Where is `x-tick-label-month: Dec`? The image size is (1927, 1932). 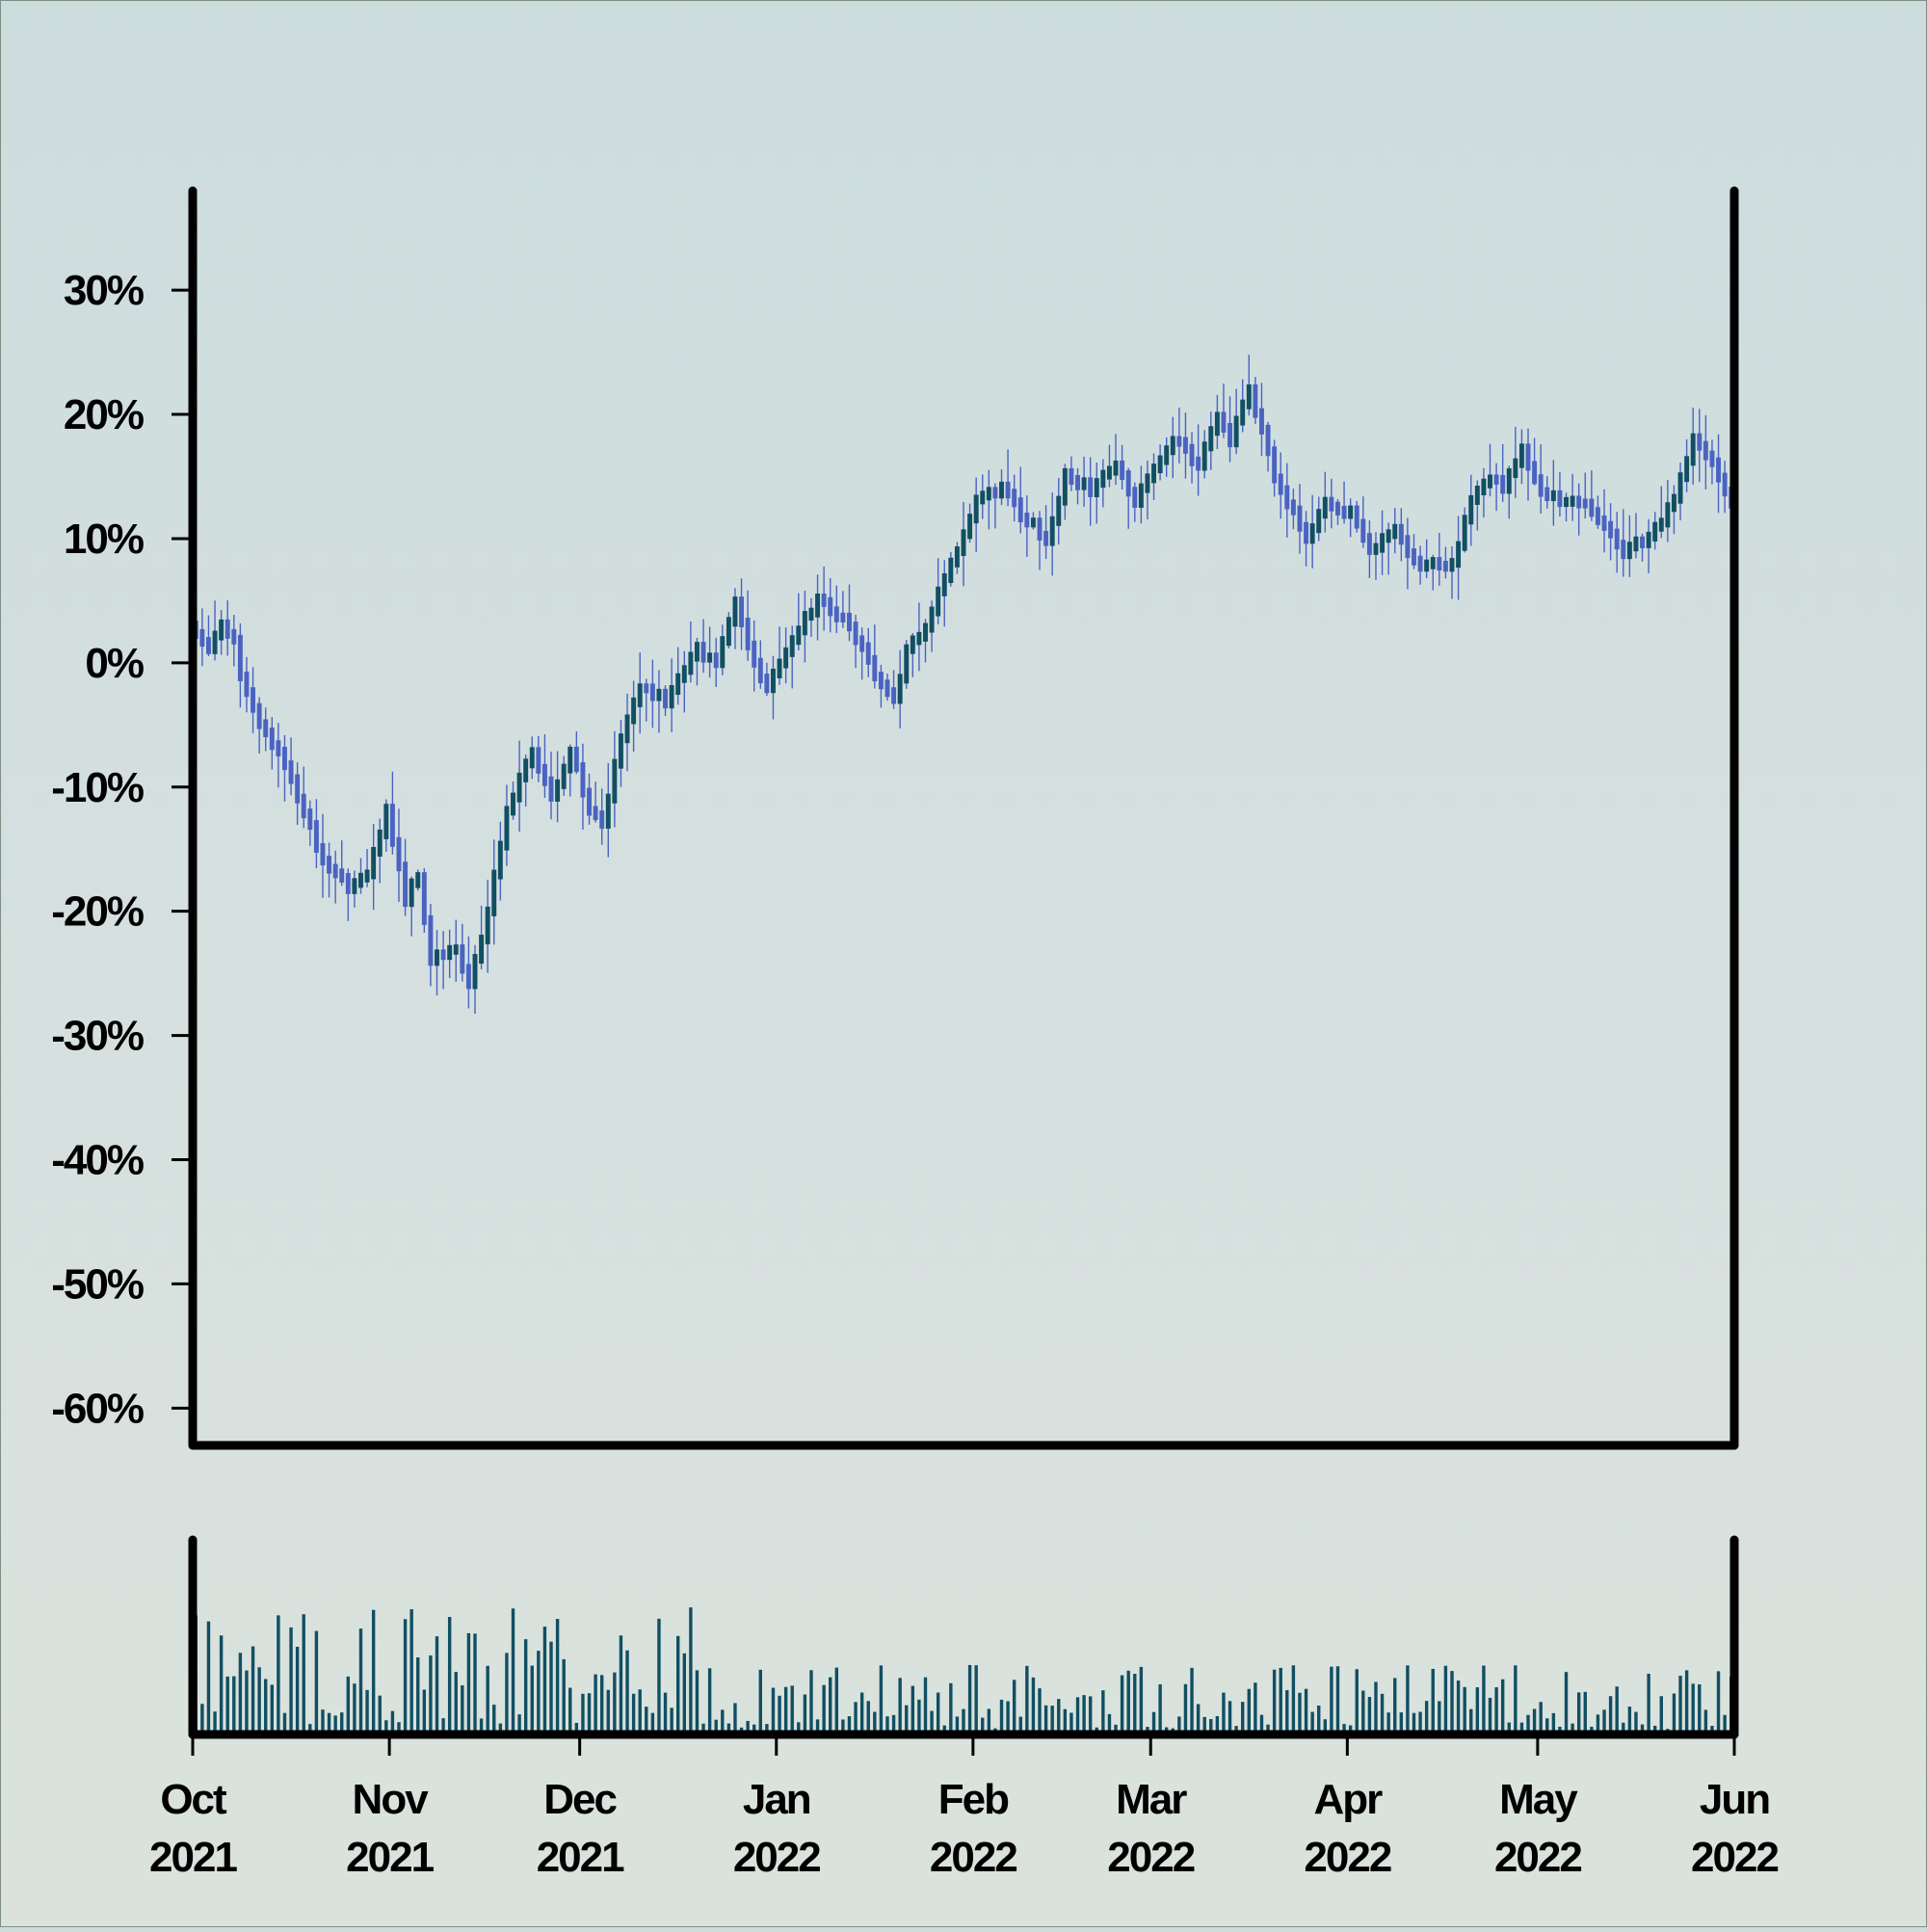 x-tick-label-month: Dec is located at coordinates (580, 1799).